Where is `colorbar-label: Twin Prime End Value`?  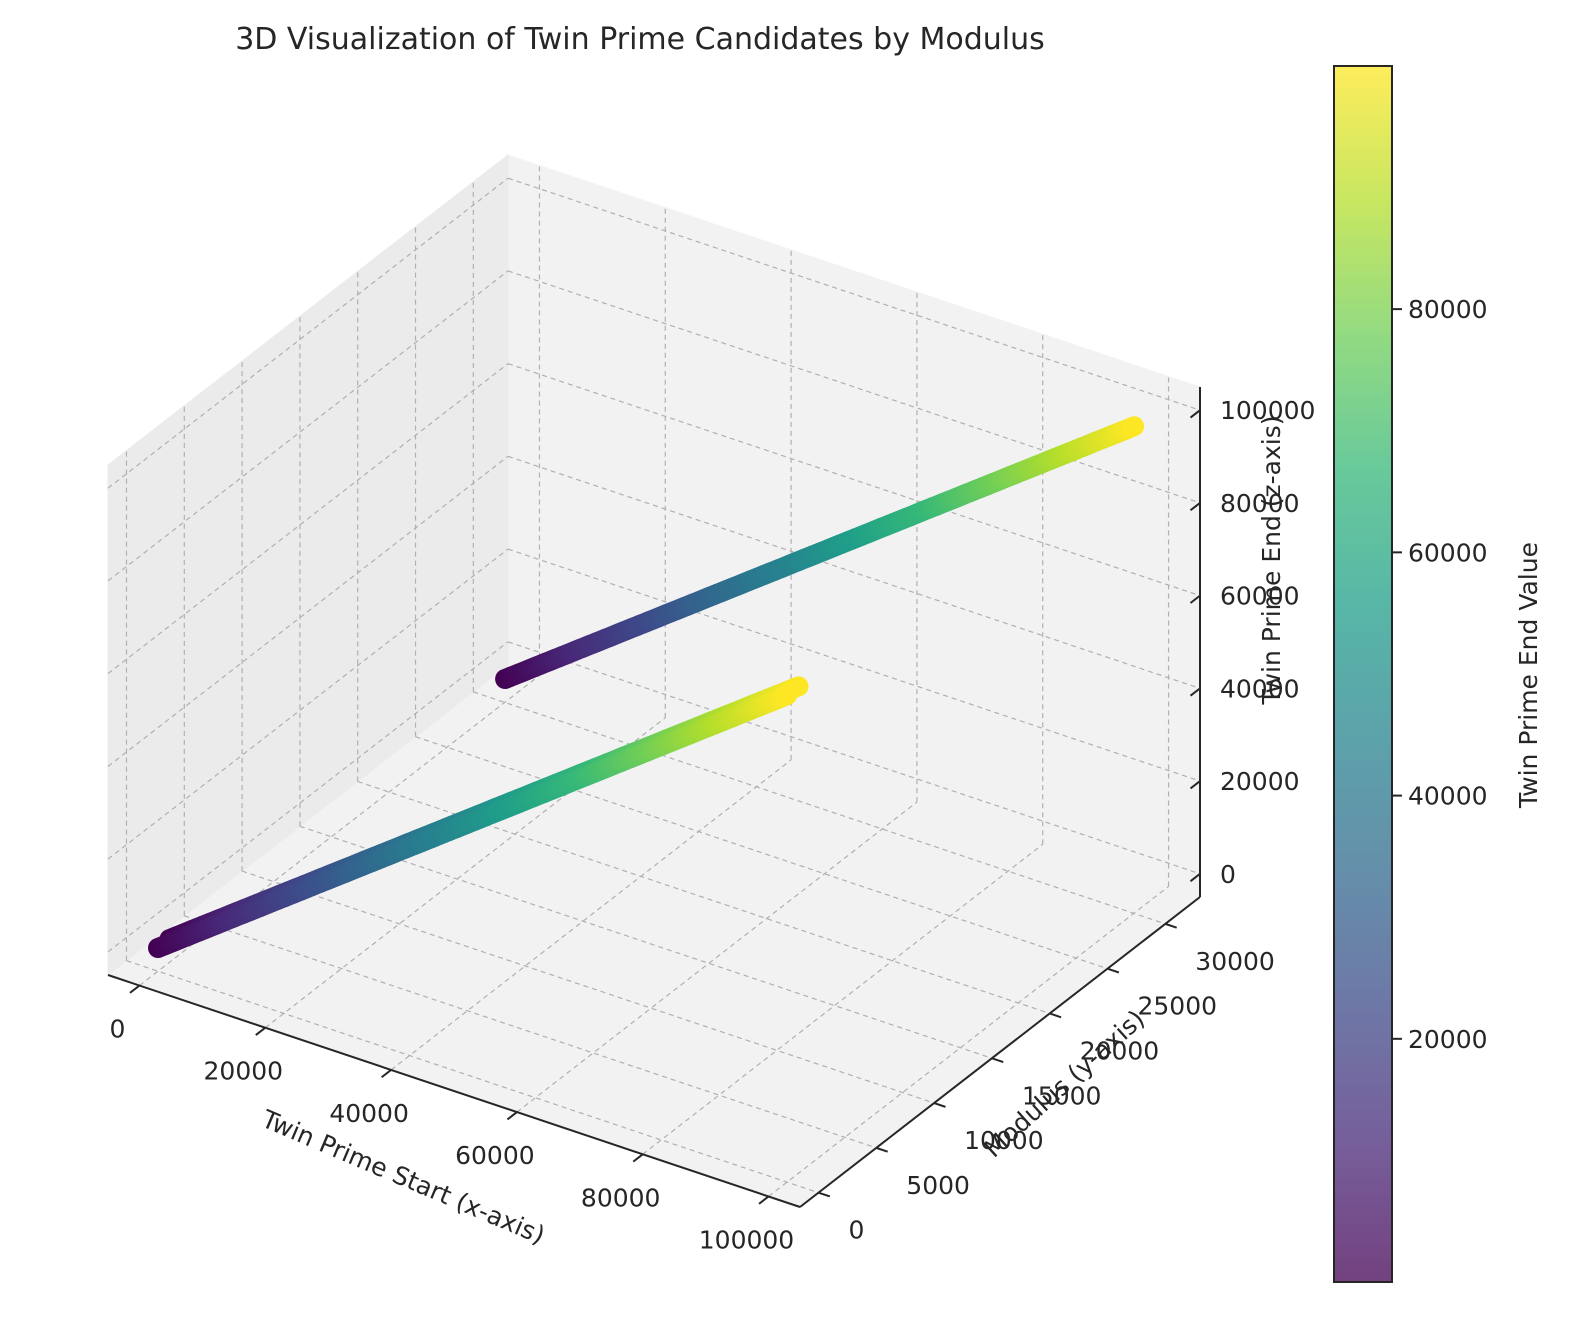 colorbar-label: Twin Prime End Value is located at coordinates (1528, 675).